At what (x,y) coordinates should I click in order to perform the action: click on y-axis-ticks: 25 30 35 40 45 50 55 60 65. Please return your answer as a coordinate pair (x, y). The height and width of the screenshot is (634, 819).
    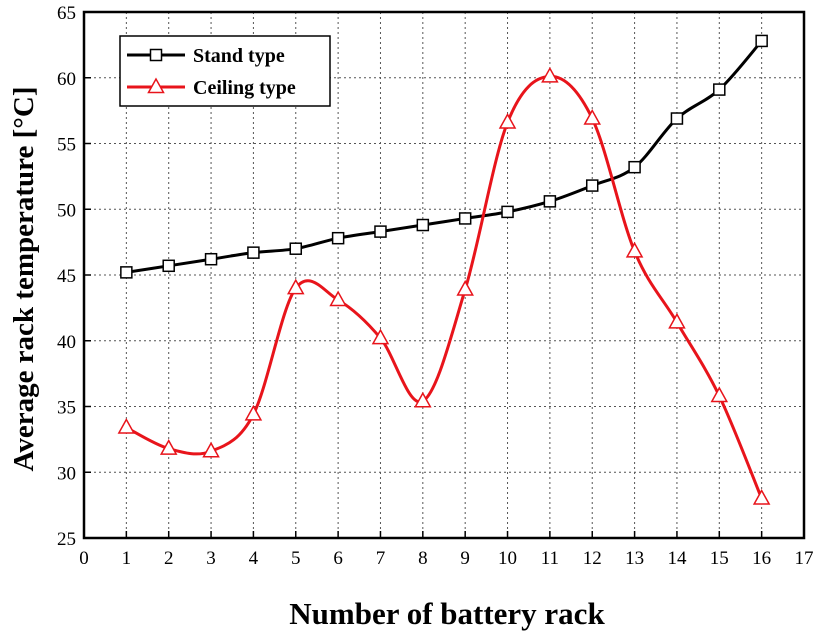
    Looking at the image, I should click on (74, 276).